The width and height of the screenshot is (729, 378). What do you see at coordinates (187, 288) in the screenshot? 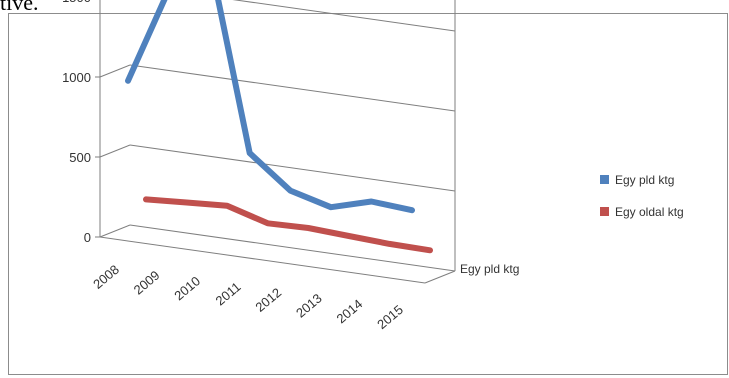
I see `x-tick-label: 2010` at bounding box center [187, 288].